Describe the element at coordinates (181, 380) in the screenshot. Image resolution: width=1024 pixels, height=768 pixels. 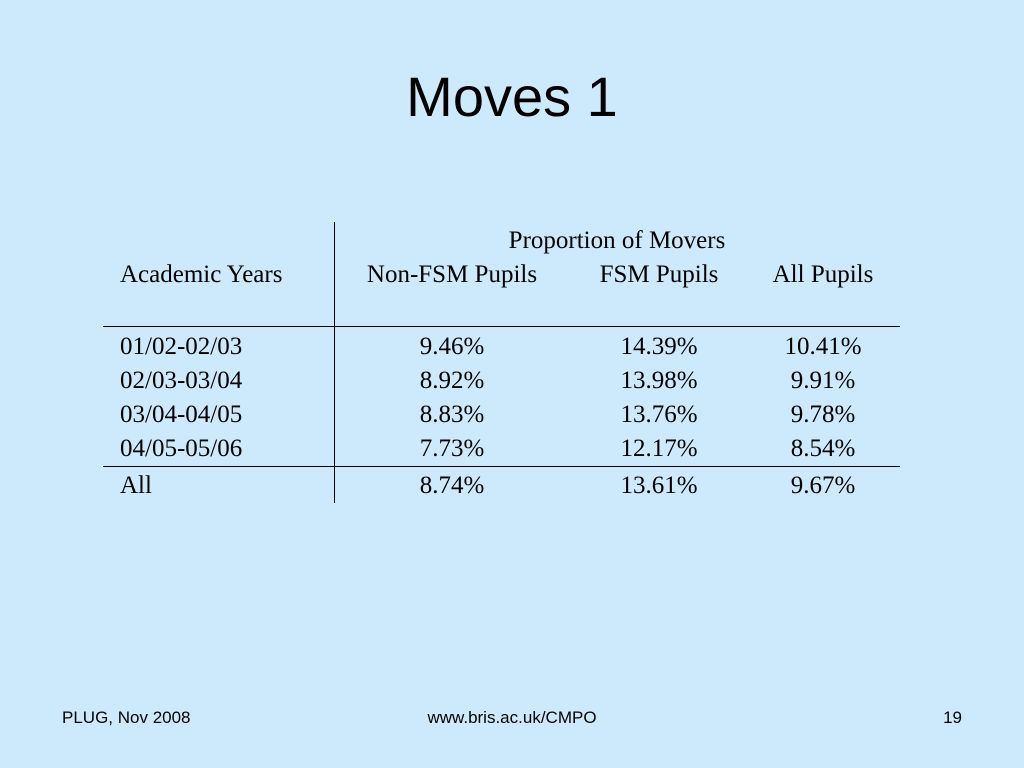
I see `table-cell: 02/03-03/04` at that location.